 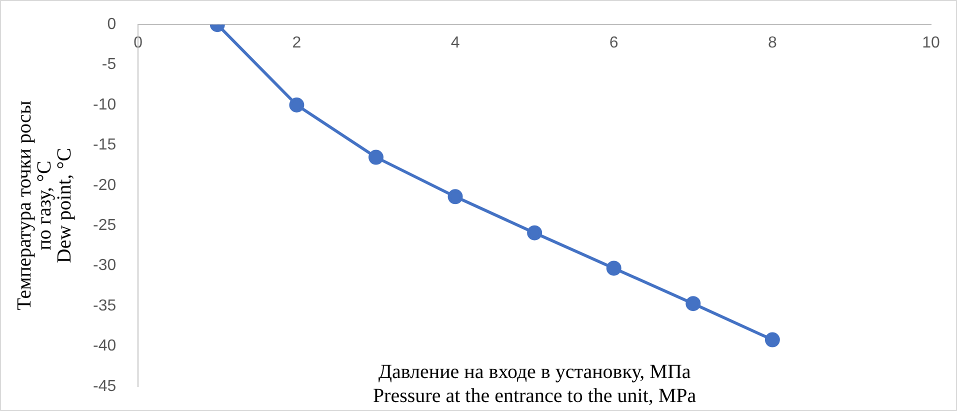 I want to click on x-tick-label: 4, so click(x=455, y=43).